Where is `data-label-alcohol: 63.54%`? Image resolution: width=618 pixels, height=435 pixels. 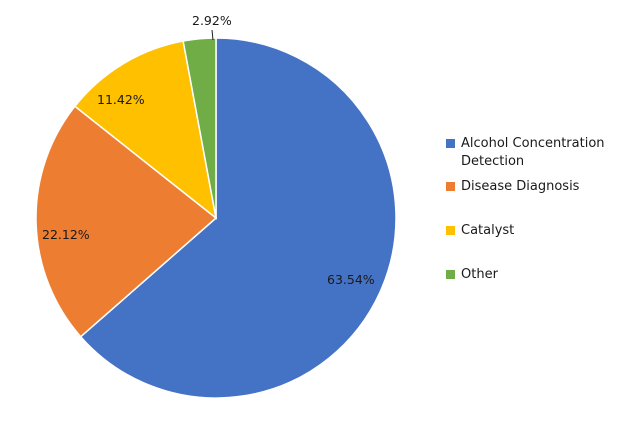
data-label-alcohol: 63.54% is located at coordinates (351, 279).